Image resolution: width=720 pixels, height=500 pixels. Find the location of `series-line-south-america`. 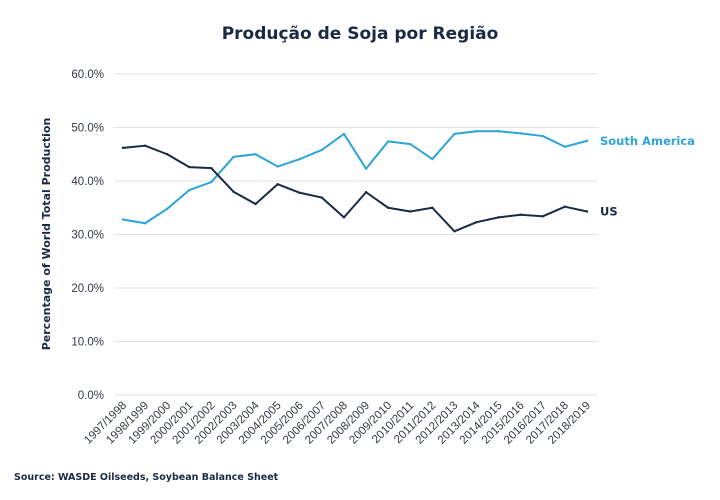

series-line-south-america is located at coordinates (355, 177).